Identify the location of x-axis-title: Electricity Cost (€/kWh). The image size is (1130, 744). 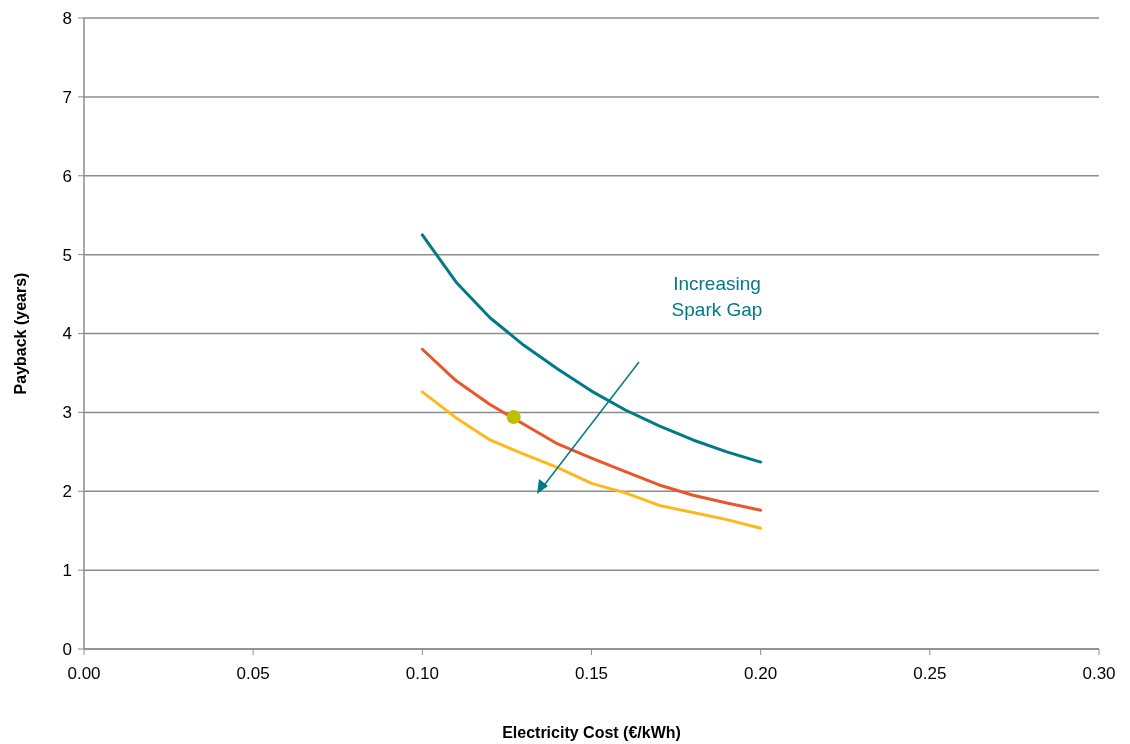
(591, 732).